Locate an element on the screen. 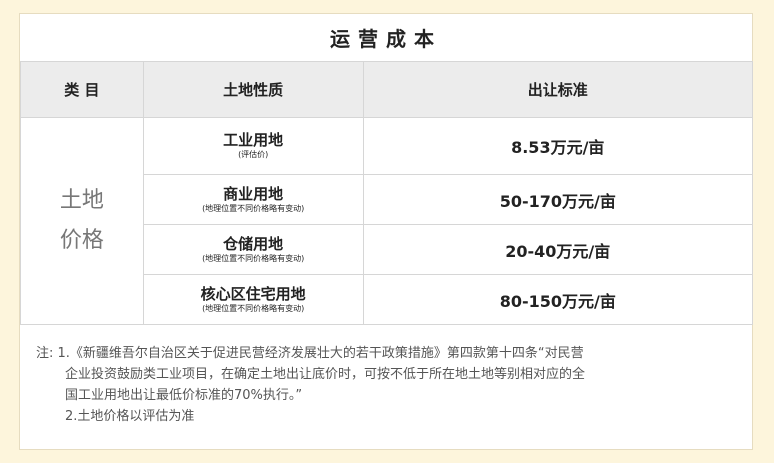 This screenshot has width=774, height=463. table-row: 商业用地 (地理位置不同价格略有变动) 50-170万元/亩 is located at coordinates (387, 199).